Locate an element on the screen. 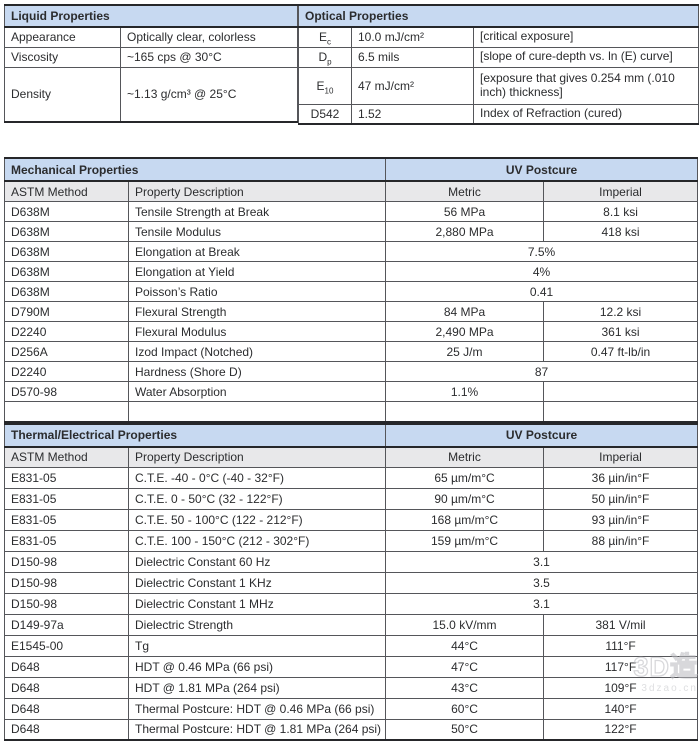 The width and height of the screenshot is (700, 741). column-header-metric: Metric is located at coordinates (465, 457).